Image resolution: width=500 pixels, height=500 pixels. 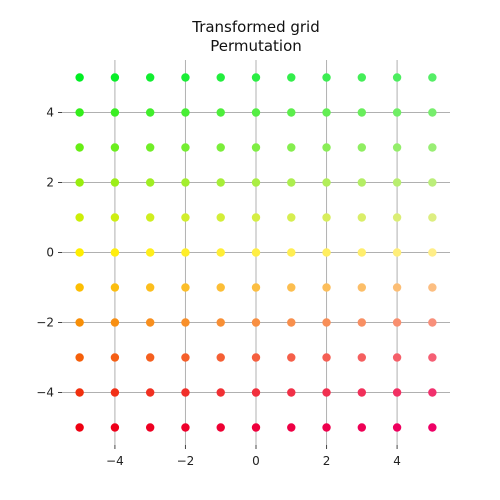 What do you see at coordinates (186, 461) in the screenshot?
I see `x-tick-label: −2` at bounding box center [186, 461].